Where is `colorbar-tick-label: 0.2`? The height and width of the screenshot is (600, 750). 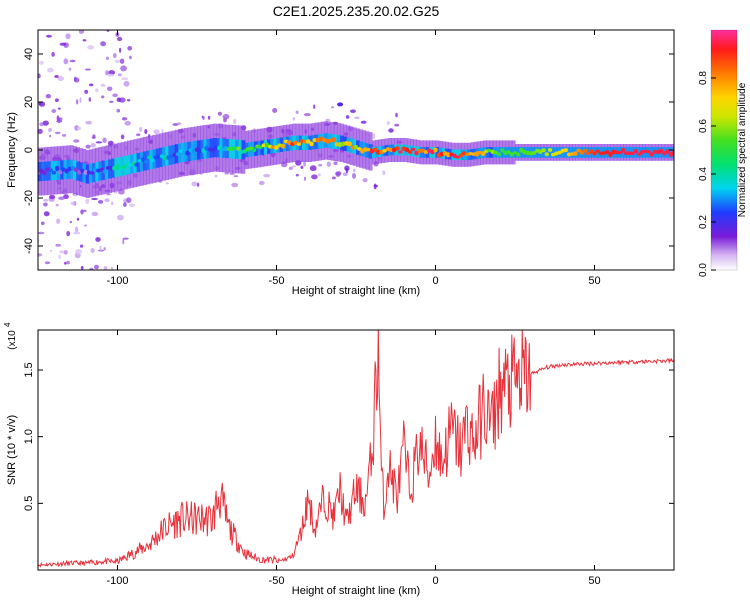 colorbar-tick-label: 0.2 is located at coordinates (703, 222).